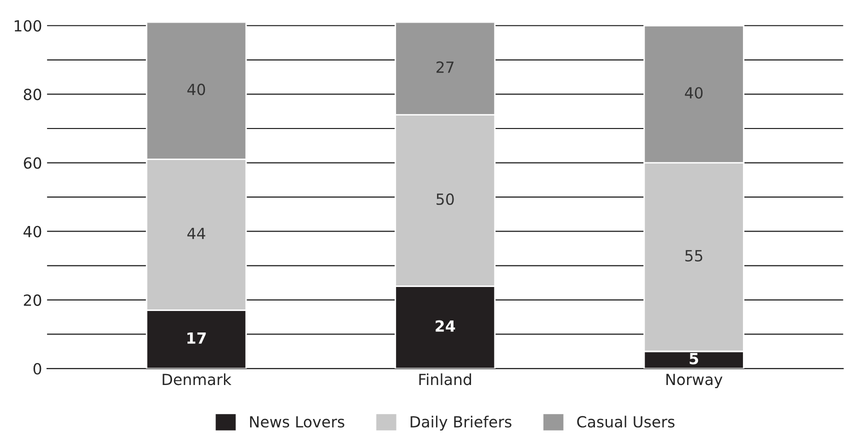  Describe the element at coordinates (196, 234) in the screenshot. I see `data-label: 44` at that location.